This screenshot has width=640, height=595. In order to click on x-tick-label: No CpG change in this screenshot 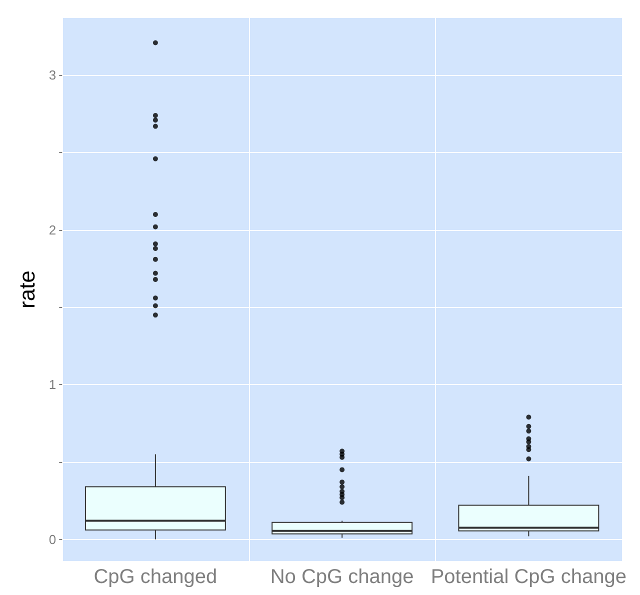, I will do `click(342, 577)`.